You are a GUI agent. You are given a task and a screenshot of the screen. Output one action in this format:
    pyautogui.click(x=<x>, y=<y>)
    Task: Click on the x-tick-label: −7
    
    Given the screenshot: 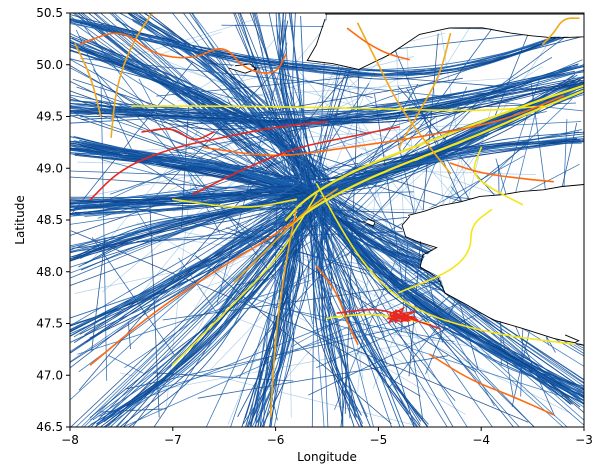 What is the action you would take?
    pyautogui.click(x=173, y=440)
    